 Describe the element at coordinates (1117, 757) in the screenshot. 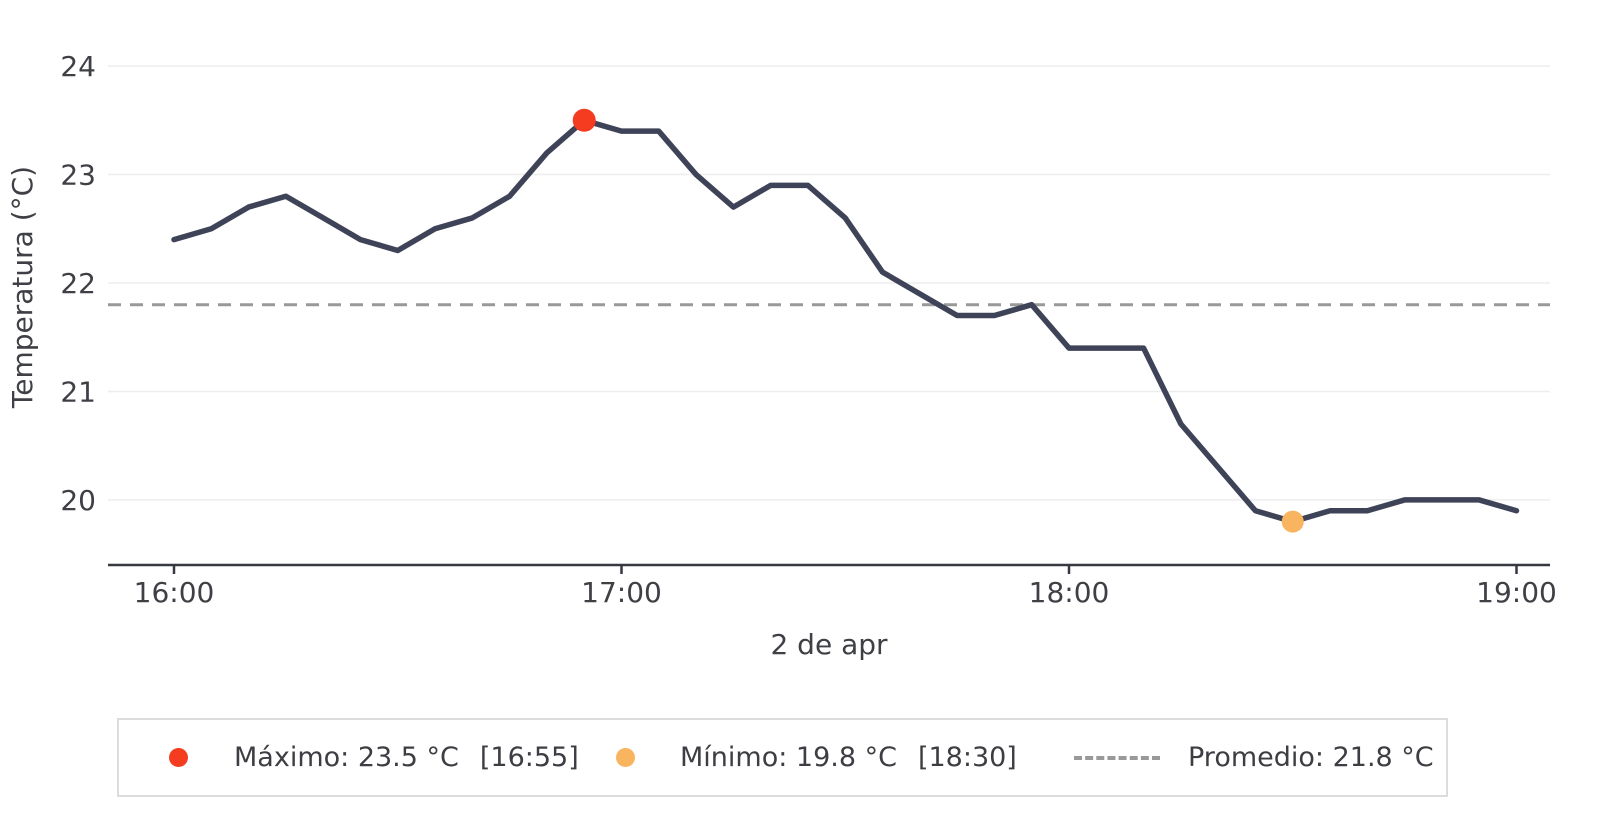

I see `average-line-icon` at that location.